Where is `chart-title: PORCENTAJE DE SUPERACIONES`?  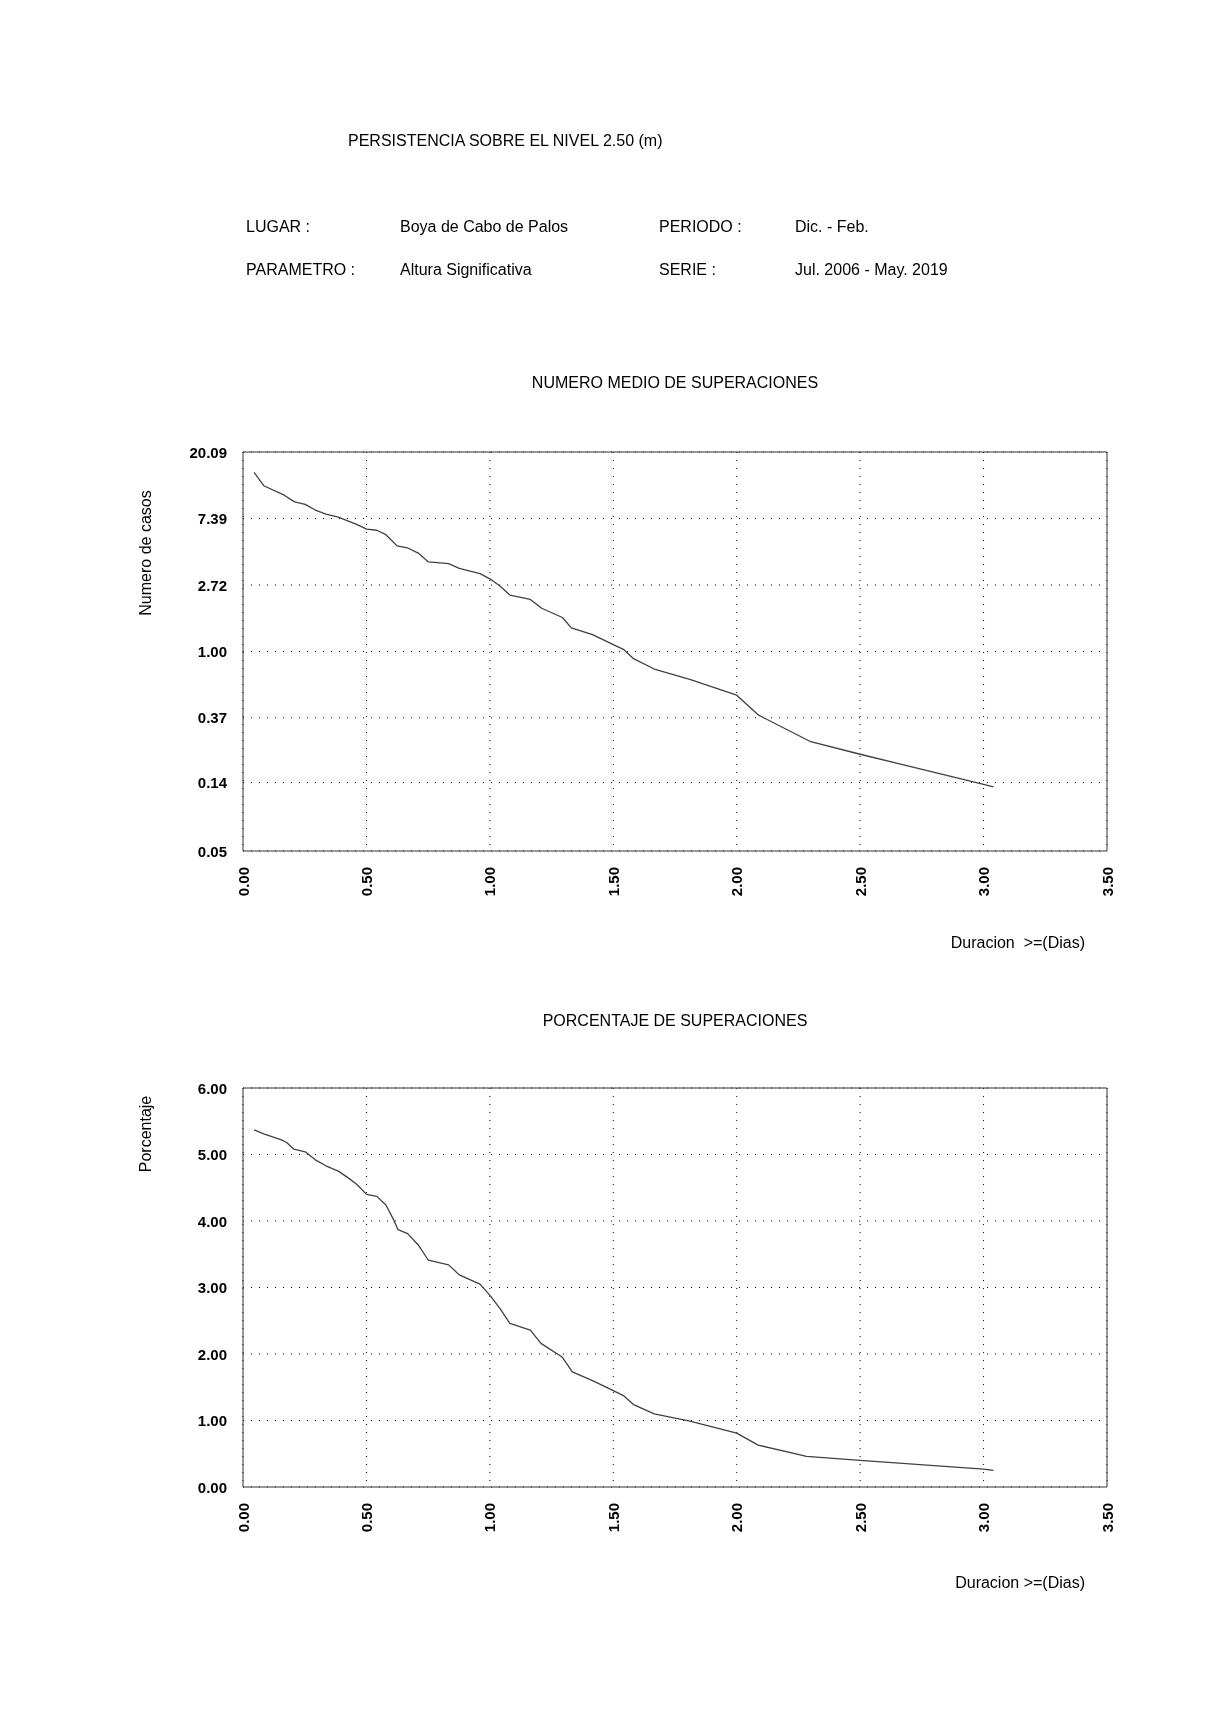 chart-title: PORCENTAJE DE SUPERACIONES is located at coordinates (675, 1021).